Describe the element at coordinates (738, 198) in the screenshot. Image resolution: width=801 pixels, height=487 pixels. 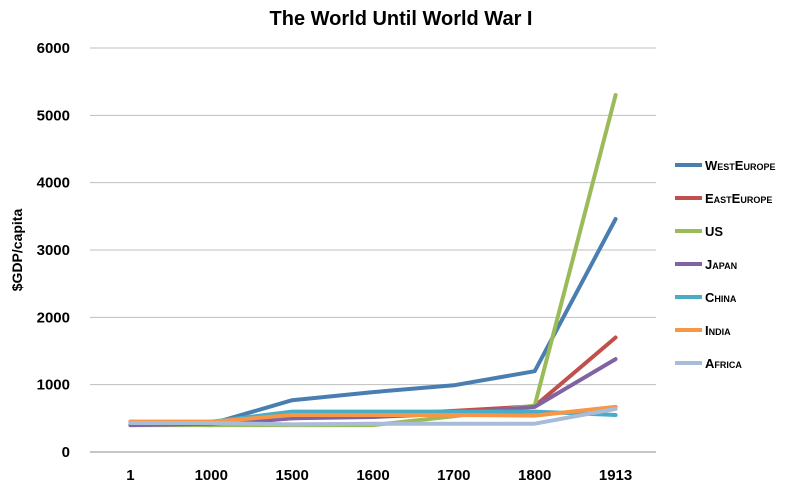
I see `legend-label: EastEurope` at that location.